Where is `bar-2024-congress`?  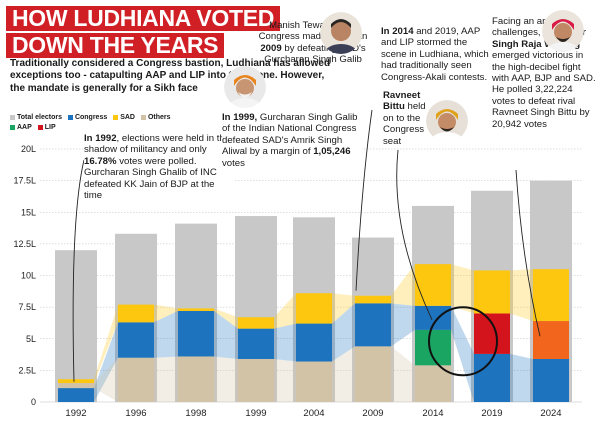
bar-2024-congress is located at coordinates (551, 380).